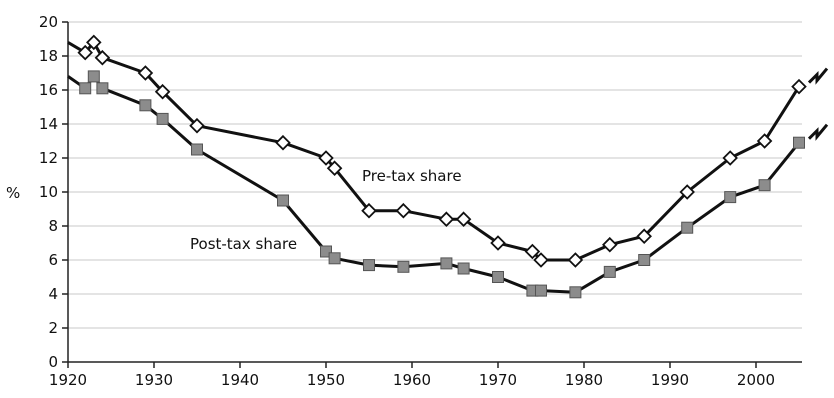 Image resolution: width=834 pixels, height=398 pixels. What do you see at coordinates (48, 192) in the screenshot?
I see `y-tick-label-10: 10` at bounding box center [48, 192].